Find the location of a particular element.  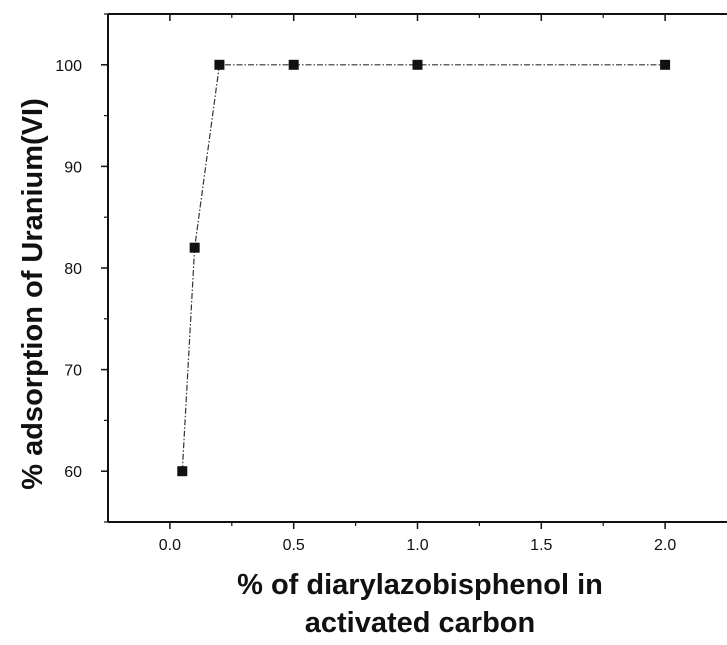

x-tick-label: 0.0 is located at coordinates (170, 545).